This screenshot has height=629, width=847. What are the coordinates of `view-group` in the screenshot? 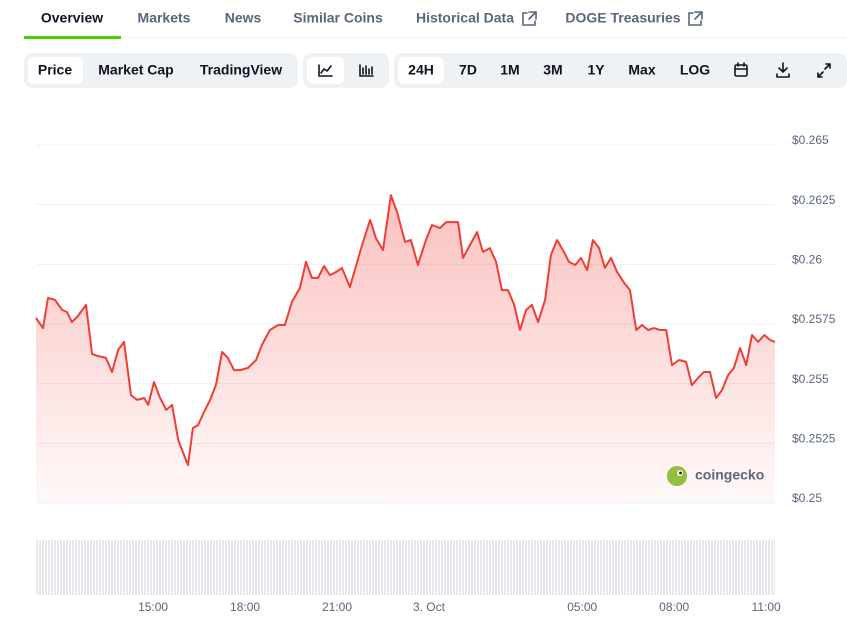 It's located at (161, 70).